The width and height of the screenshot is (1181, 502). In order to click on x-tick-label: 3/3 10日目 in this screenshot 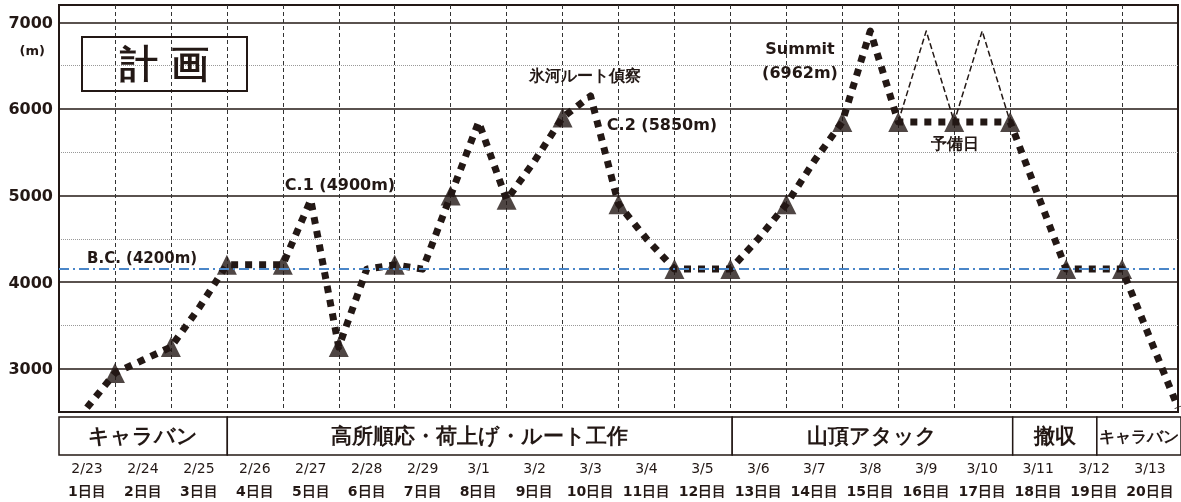, I will do `click(590, 479)`.